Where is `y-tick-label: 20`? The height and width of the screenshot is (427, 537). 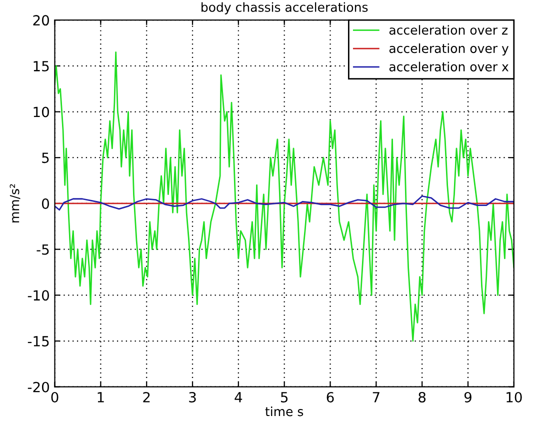
y-tick-label: 20 is located at coordinates (41, 20).